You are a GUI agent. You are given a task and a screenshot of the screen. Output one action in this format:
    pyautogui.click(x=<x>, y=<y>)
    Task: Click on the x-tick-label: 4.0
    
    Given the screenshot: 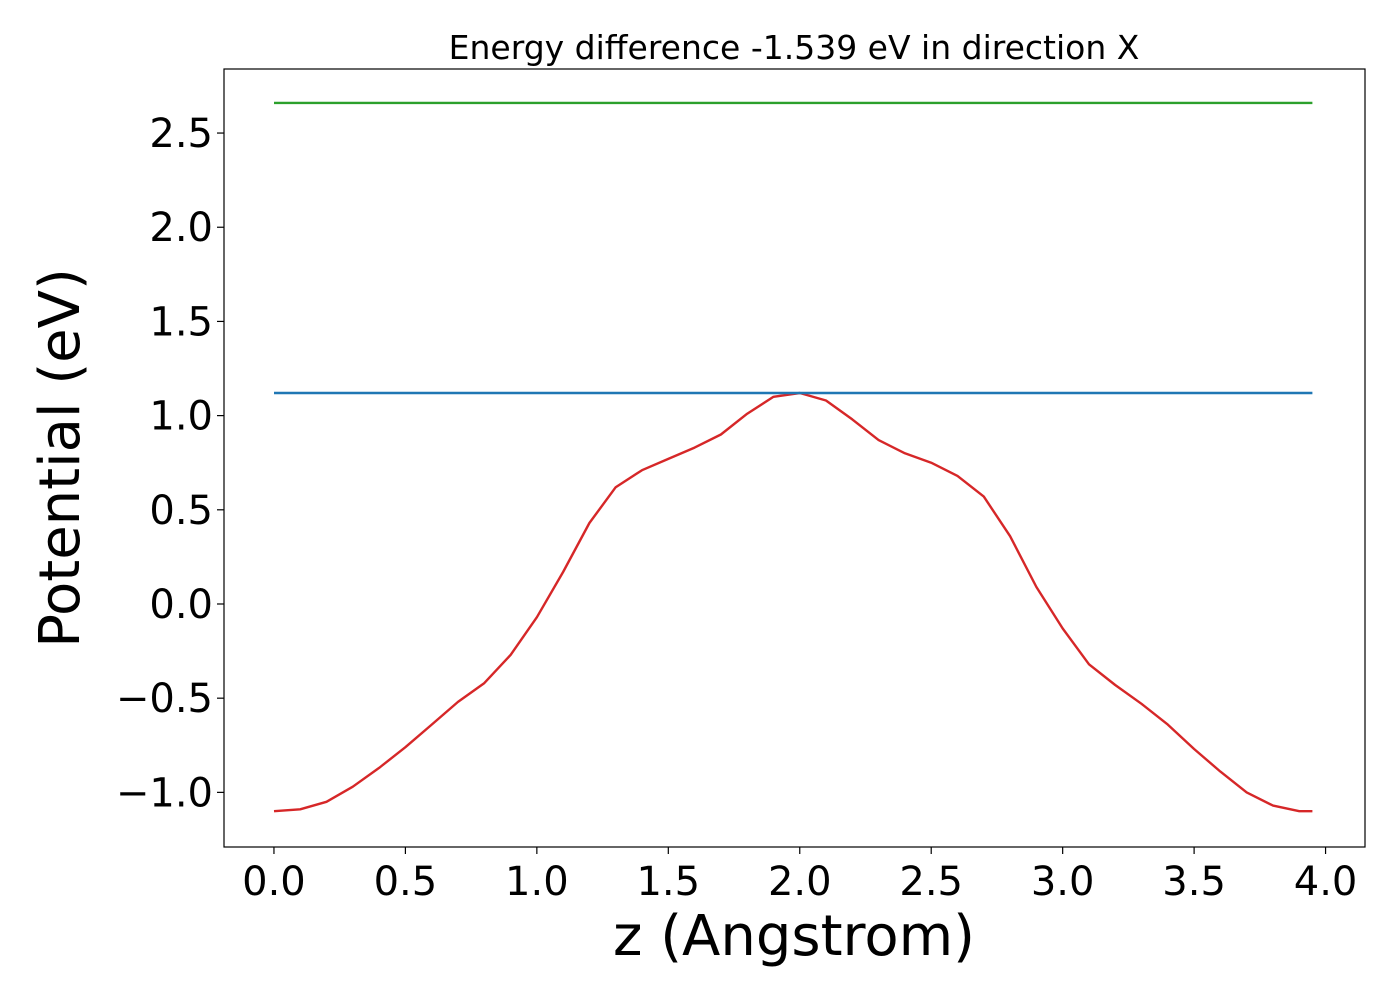 What is the action you would take?
    pyautogui.click(x=1326, y=882)
    